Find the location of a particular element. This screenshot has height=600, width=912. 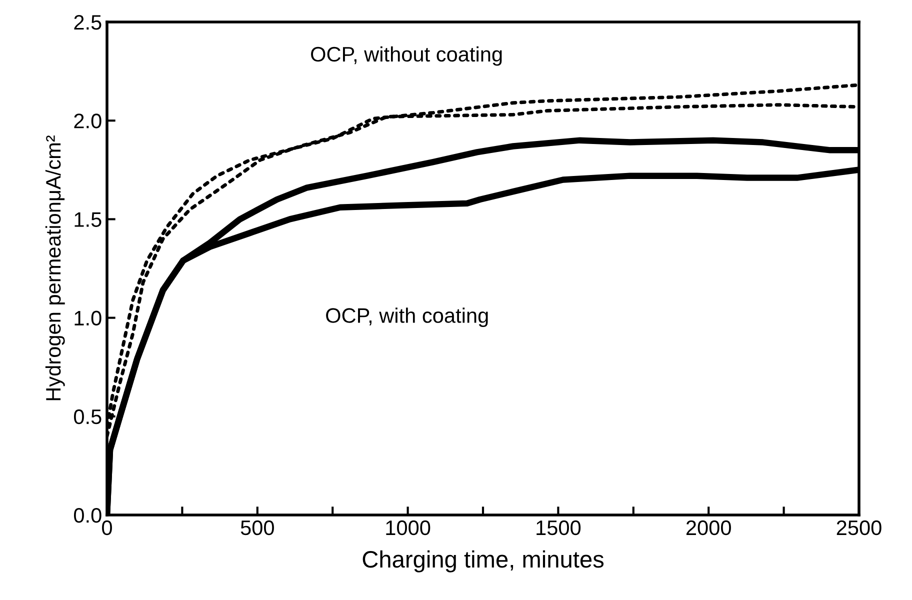

x-tick-label: 500 is located at coordinates (257, 528).